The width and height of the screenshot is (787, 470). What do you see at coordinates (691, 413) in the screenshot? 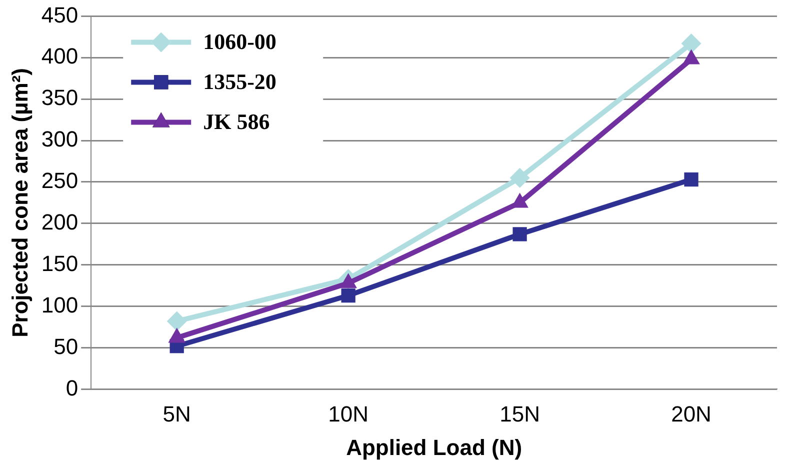
I see `x-tick-label: 20N` at bounding box center [691, 413].